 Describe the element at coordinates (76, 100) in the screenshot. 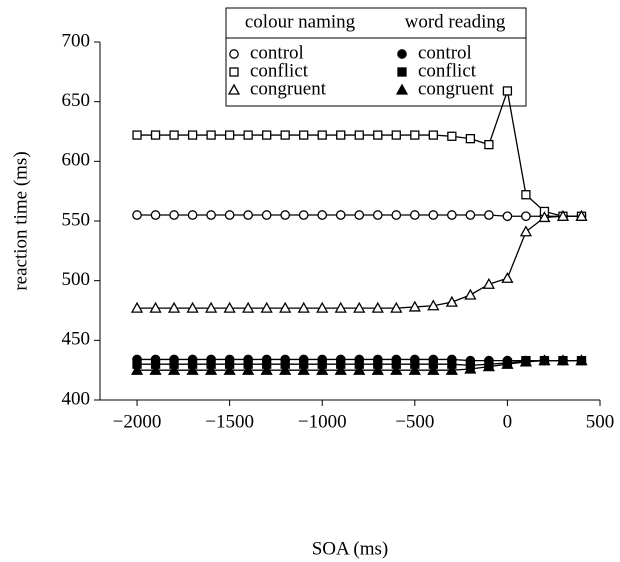

I see `y-tick-label: 650` at that location.